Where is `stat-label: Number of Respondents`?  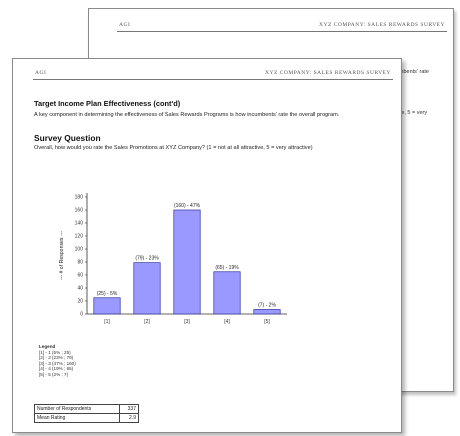 stat-label: Number of Respondents is located at coordinates (77, 409).